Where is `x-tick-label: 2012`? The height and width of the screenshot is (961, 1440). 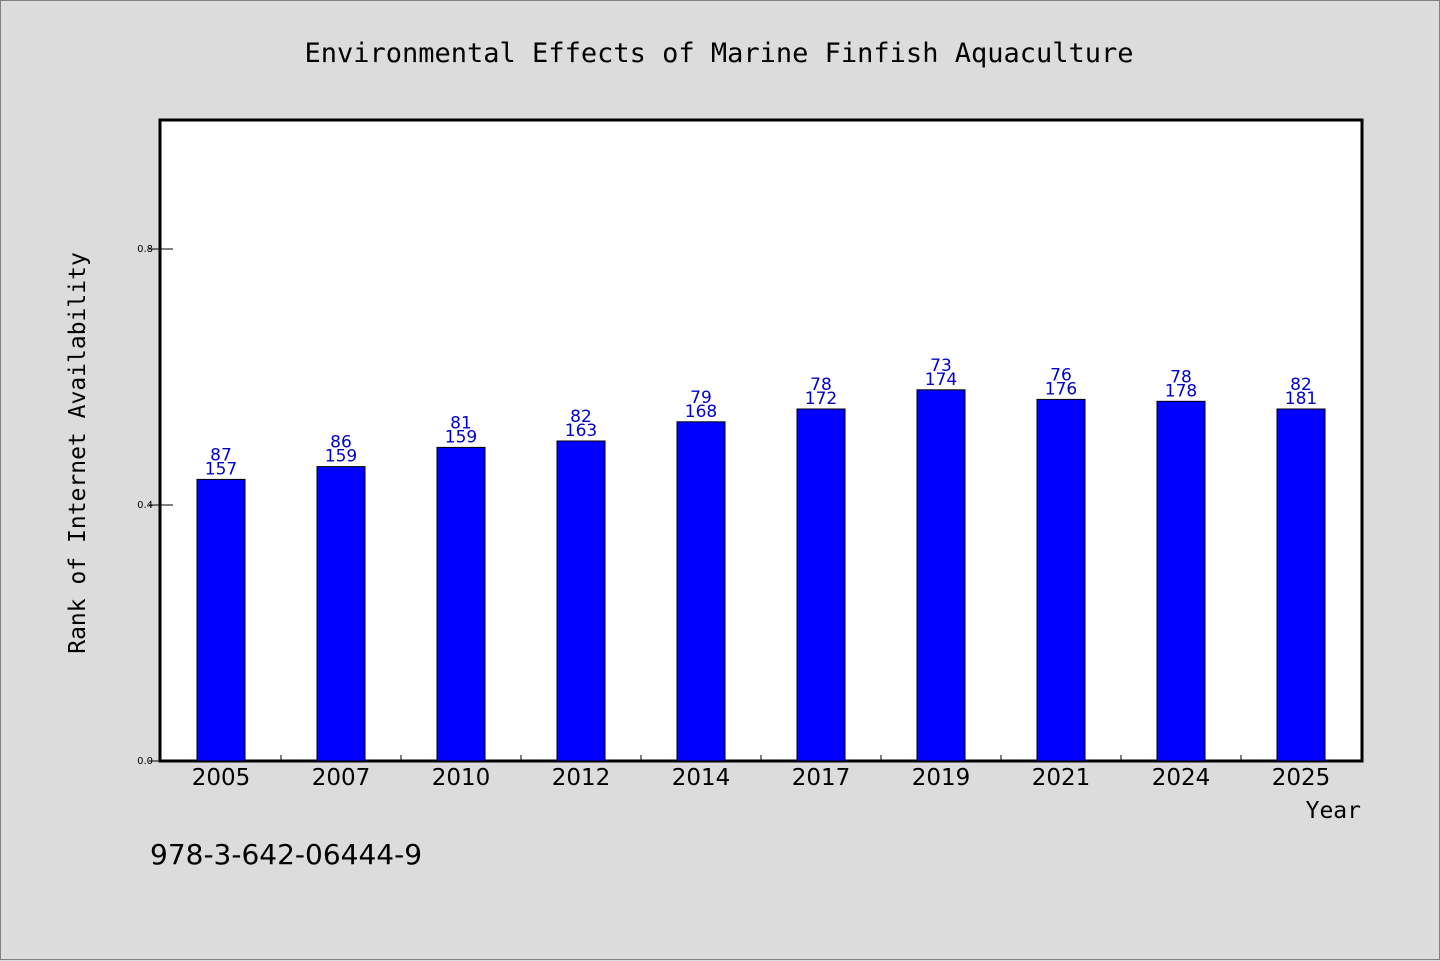
x-tick-label: 2012 is located at coordinates (581, 778).